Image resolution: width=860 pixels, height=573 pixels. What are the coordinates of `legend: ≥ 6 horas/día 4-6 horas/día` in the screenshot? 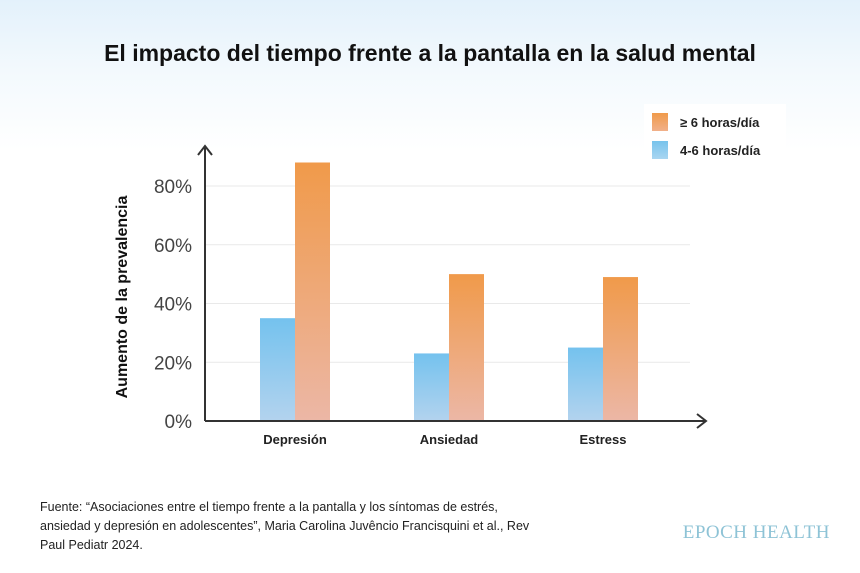 It's located at (715, 135).